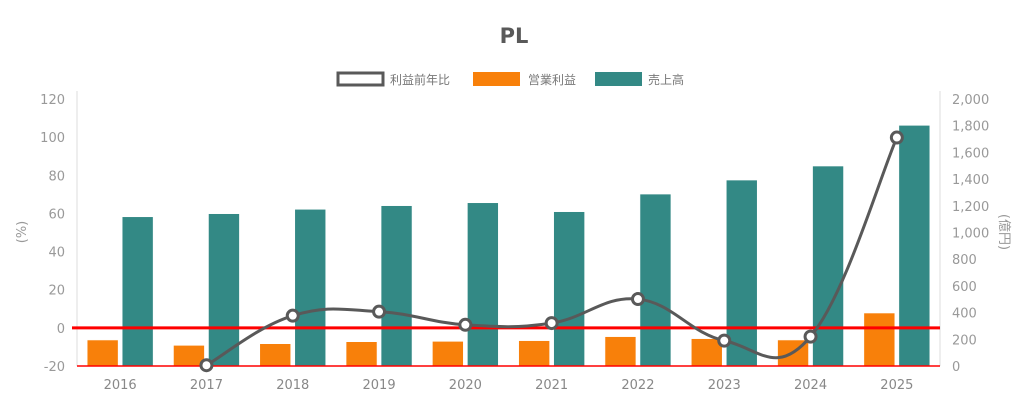  I want to click on x-axis-tick: 2023, so click(724, 385).